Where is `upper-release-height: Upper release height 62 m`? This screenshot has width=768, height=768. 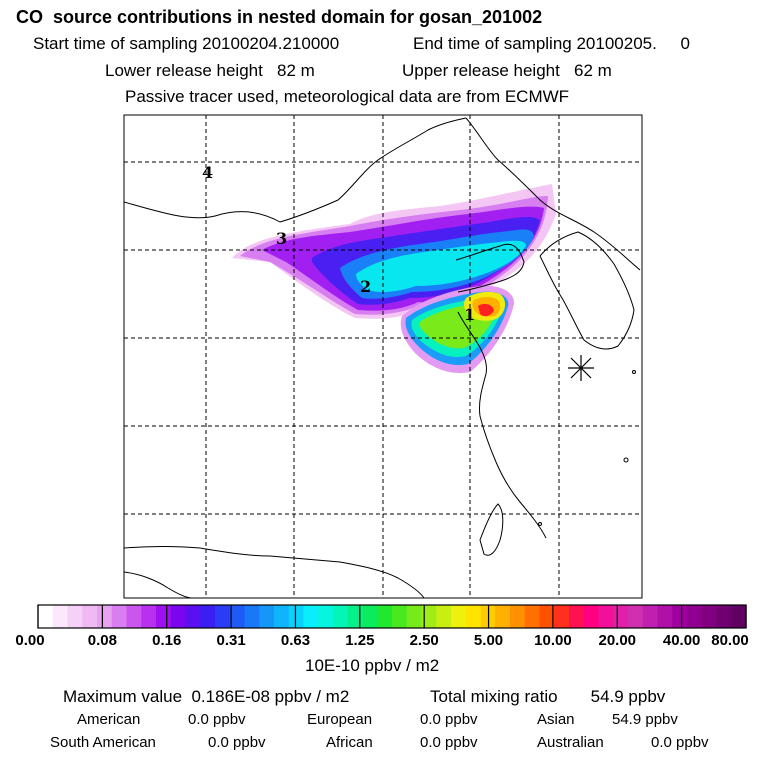 upper-release-height: Upper release height 62 m is located at coordinates (507, 70).